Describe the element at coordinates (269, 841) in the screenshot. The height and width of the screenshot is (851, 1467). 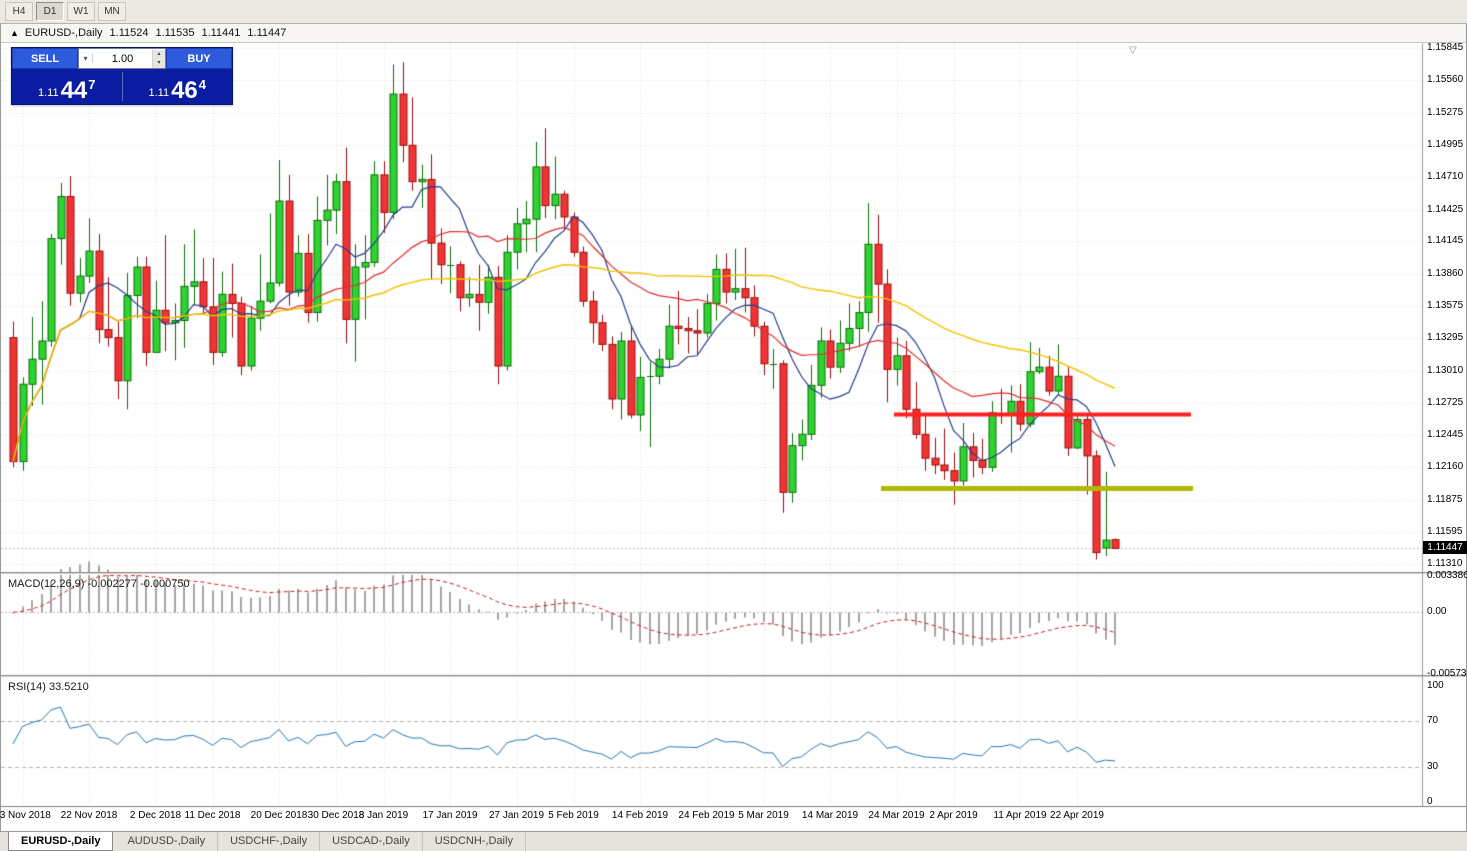
I see `tab-usdchf-daily: USDCHF-,Daily` at that location.